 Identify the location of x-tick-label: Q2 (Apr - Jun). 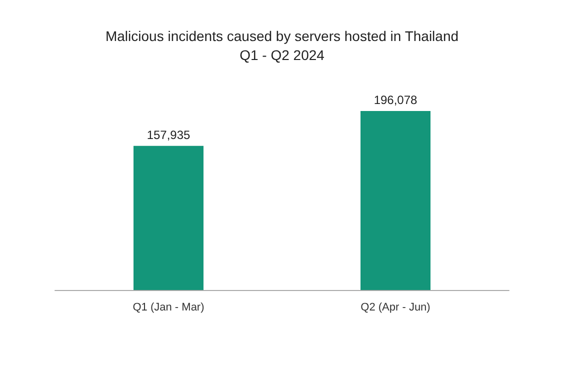
(395, 308).